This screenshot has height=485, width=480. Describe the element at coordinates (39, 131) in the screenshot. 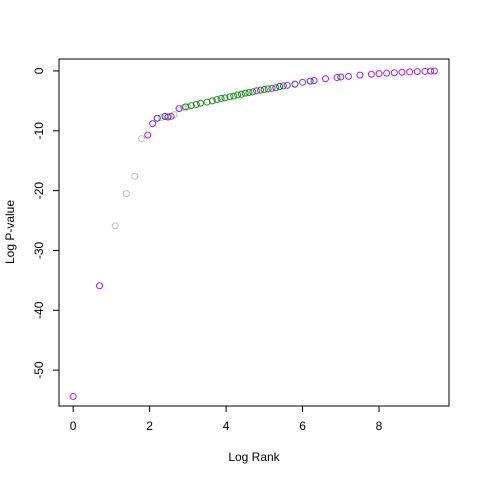

I see `y-tick-label: -10` at that location.